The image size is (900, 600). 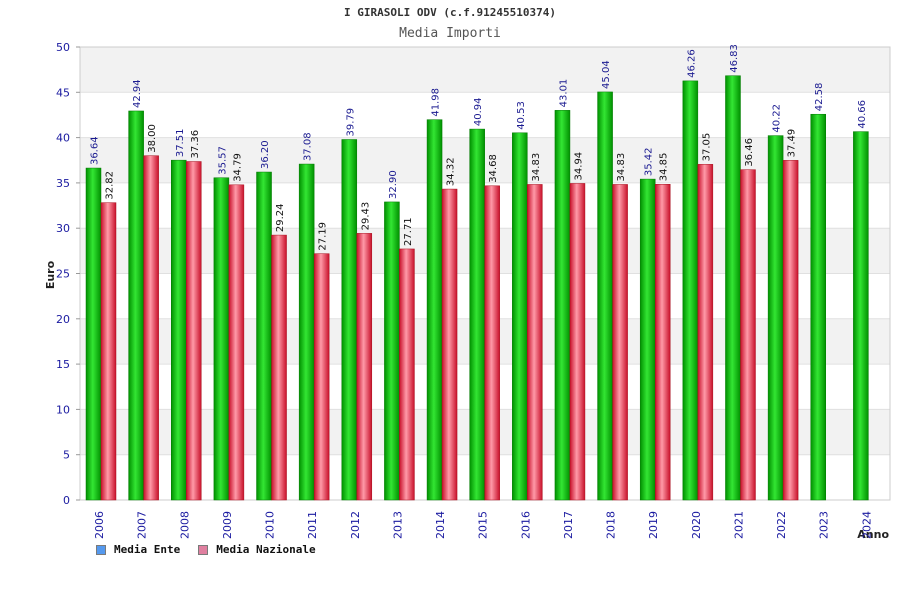 I want to click on bar-media-nazionale-2006, so click(x=108, y=351).